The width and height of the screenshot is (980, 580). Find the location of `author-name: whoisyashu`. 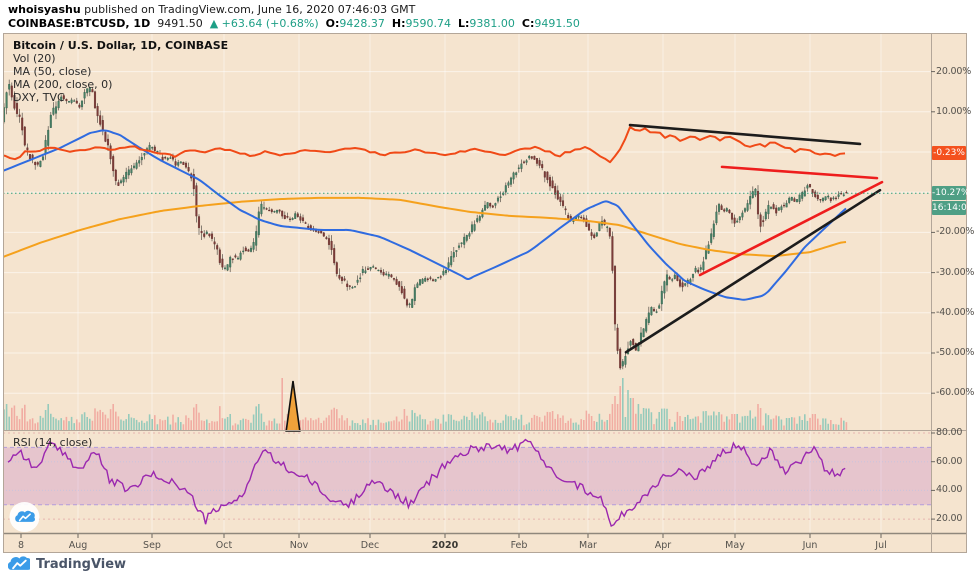

author-name: whoisyashu is located at coordinates (44, 9).